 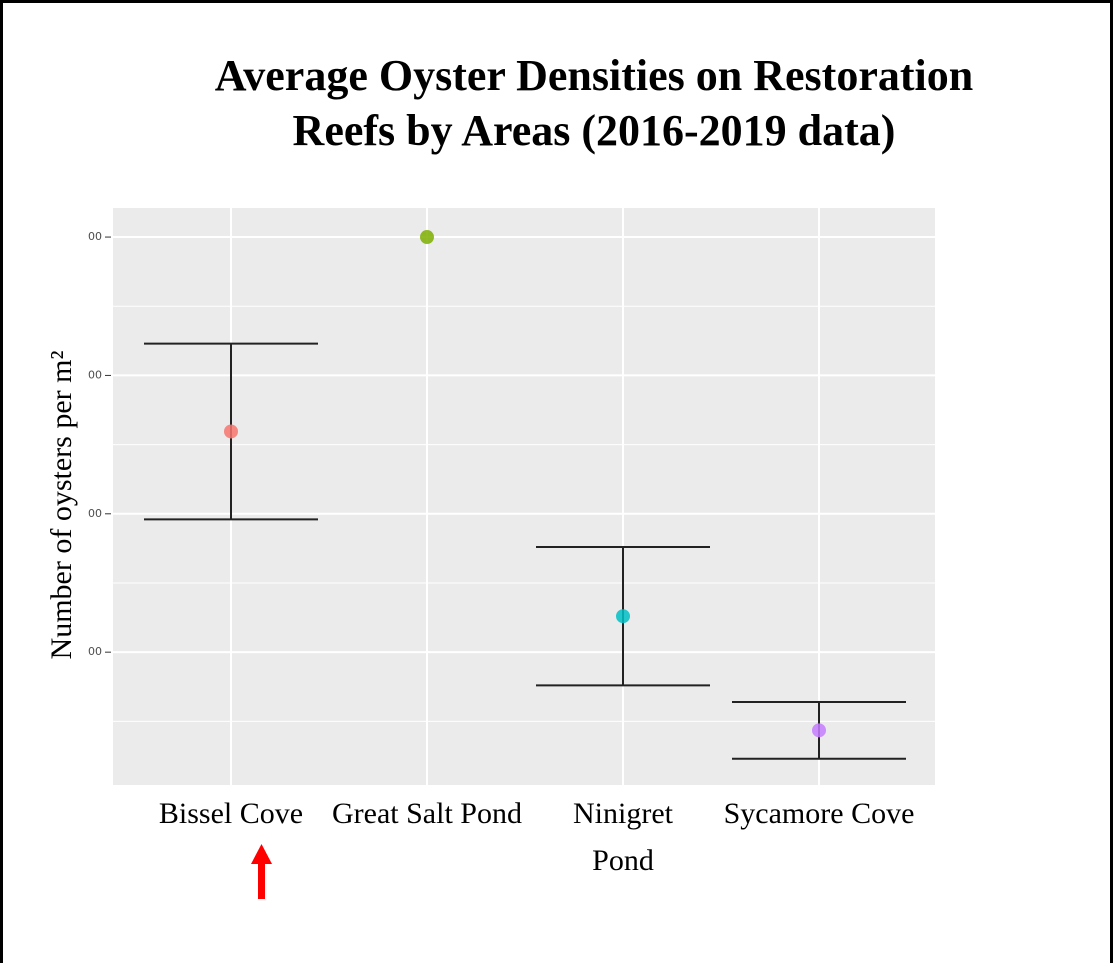 What do you see at coordinates (427, 813) in the screenshot?
I see `x-tick-label: Great Salt Pond` at bounding box center [427, 813].